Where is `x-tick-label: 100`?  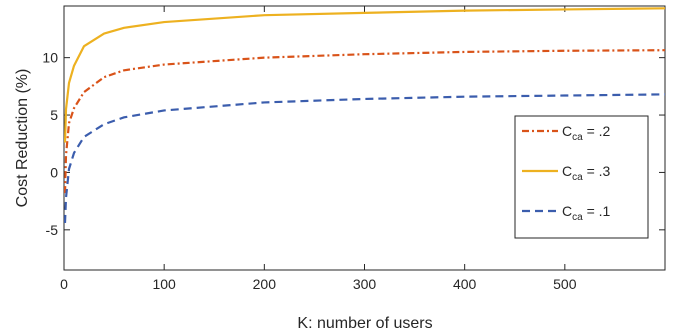 x-tick-label: 100 is located at coordinates (164, 284).